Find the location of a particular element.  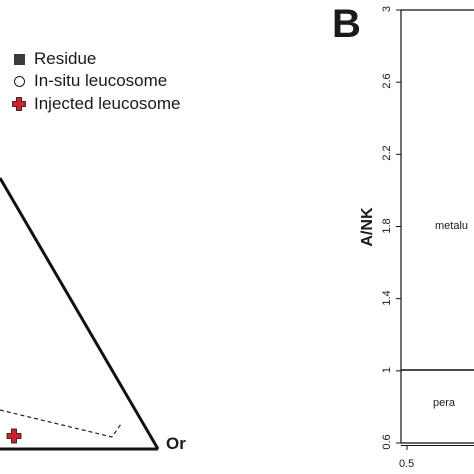

y-tick-label: 1 is located at coordinates (387, 369).